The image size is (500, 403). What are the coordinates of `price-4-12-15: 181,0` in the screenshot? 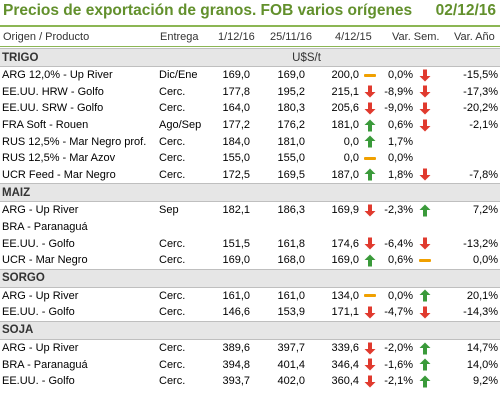 It's located at (345, 125).